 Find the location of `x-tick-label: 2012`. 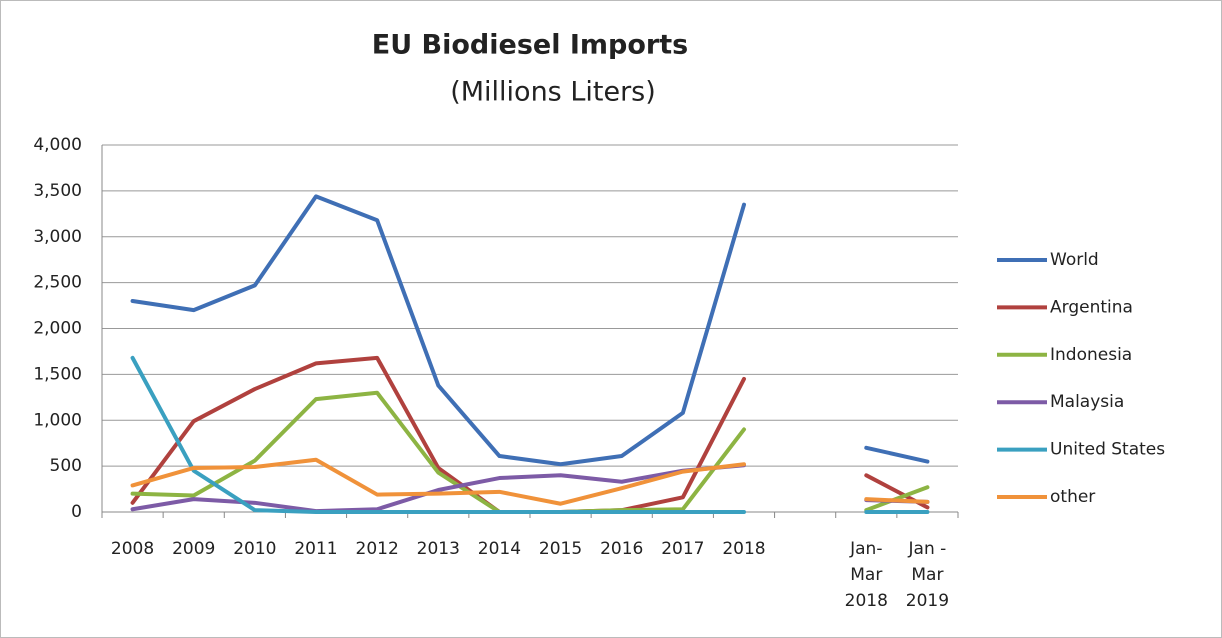

x-tick-label: 2012 is located at coordinates (377, 549).